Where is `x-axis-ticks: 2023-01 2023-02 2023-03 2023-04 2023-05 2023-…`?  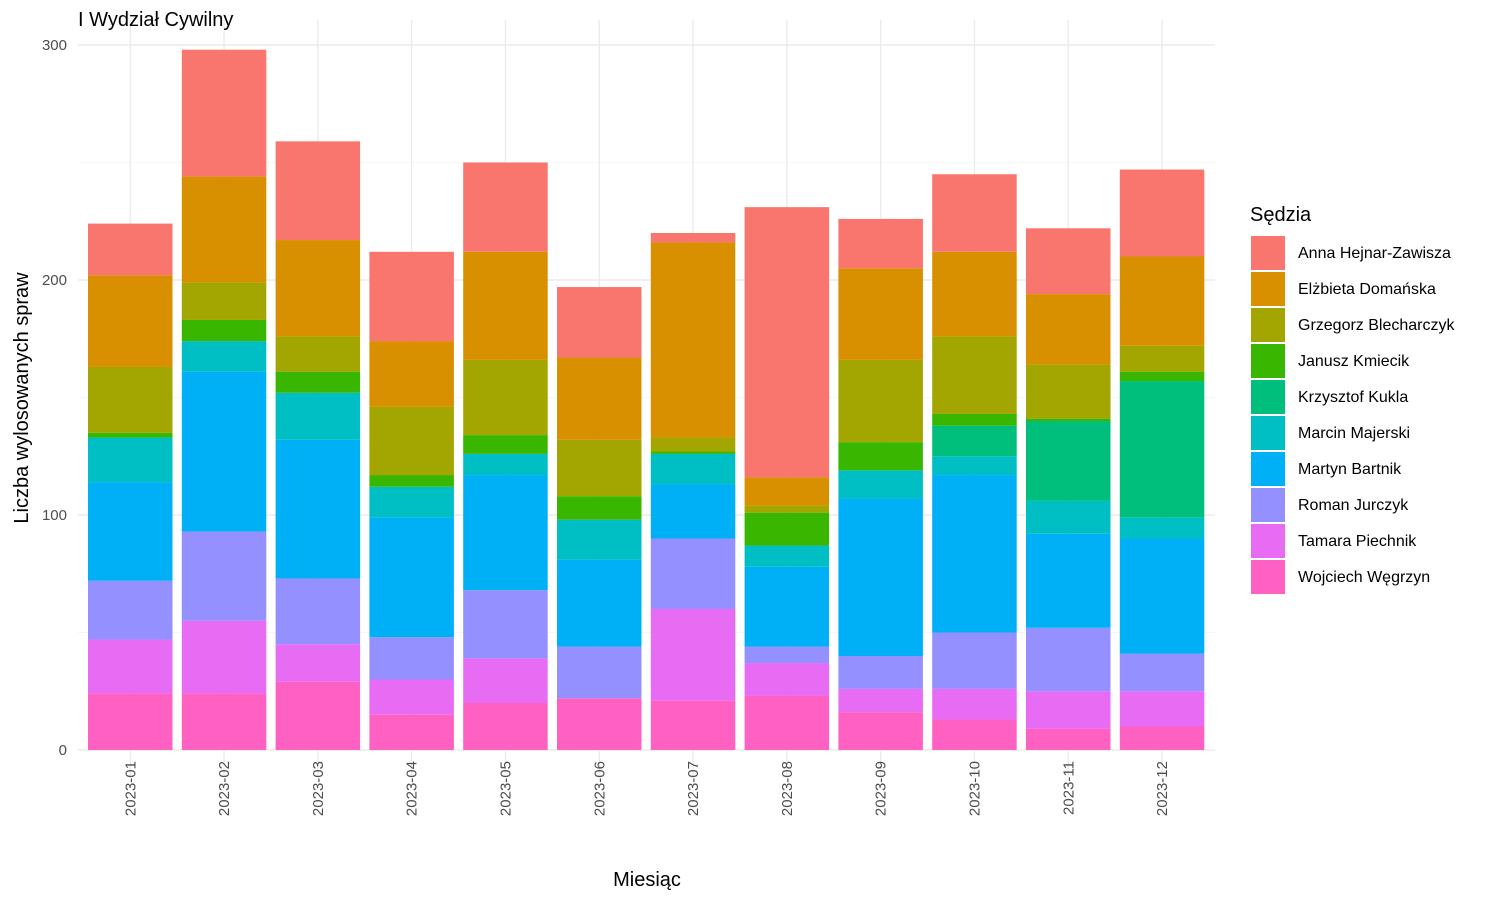
x-axis-ticks: 2023-01 2023-02 2023-03 2023-04 2023-05 2023-… is located at coordinates (646, 788).